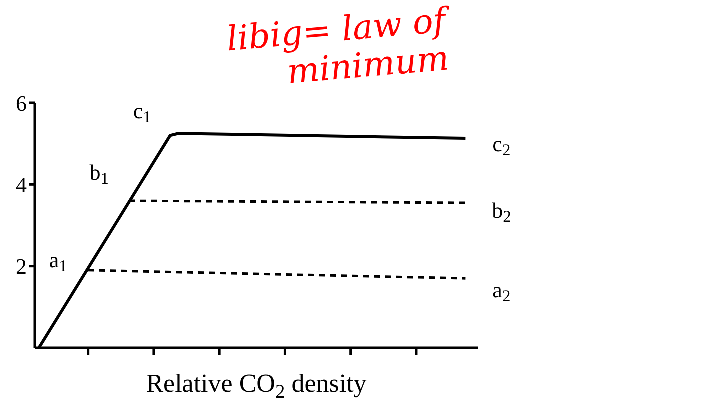  Describe the element at coordinates (21, 185) in the screenshot. I see `y-tick-label: 4` at that location.